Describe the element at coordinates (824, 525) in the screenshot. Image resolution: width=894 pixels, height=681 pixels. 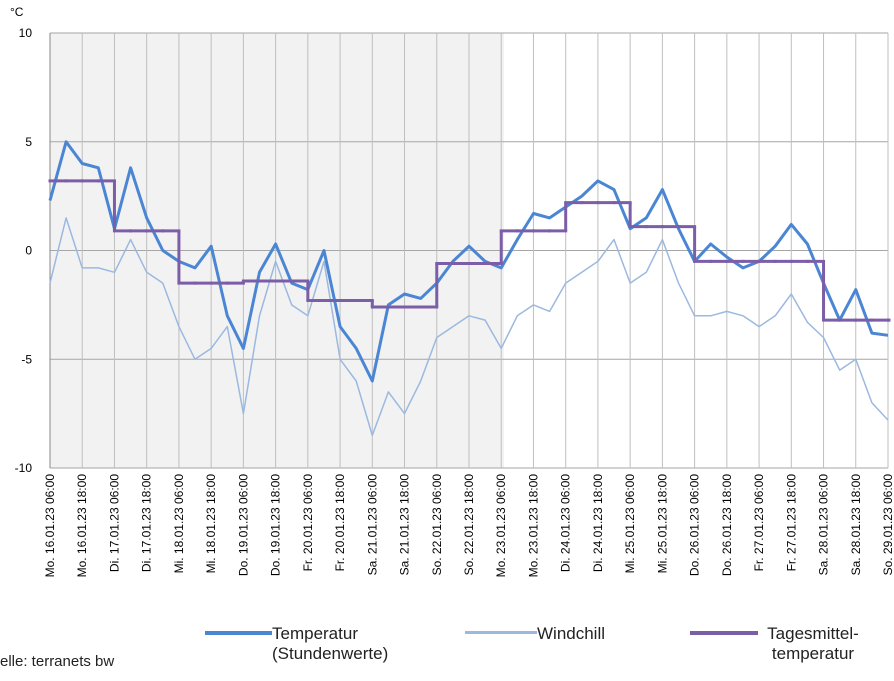
I see `x-tick-label: Sa. 28.01.23 06:00` at that location.